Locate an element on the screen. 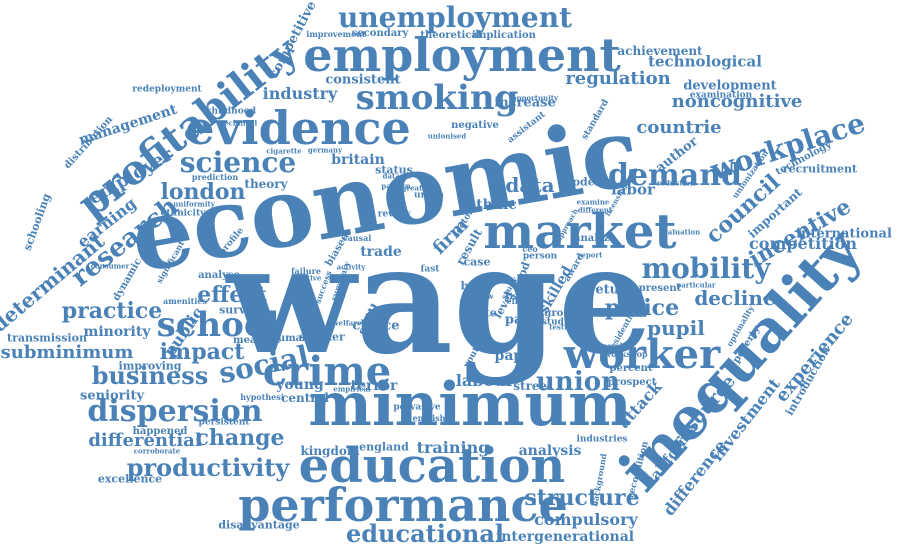 The image size is (900, 547). word-young: young is located at coordinates (300, 385).